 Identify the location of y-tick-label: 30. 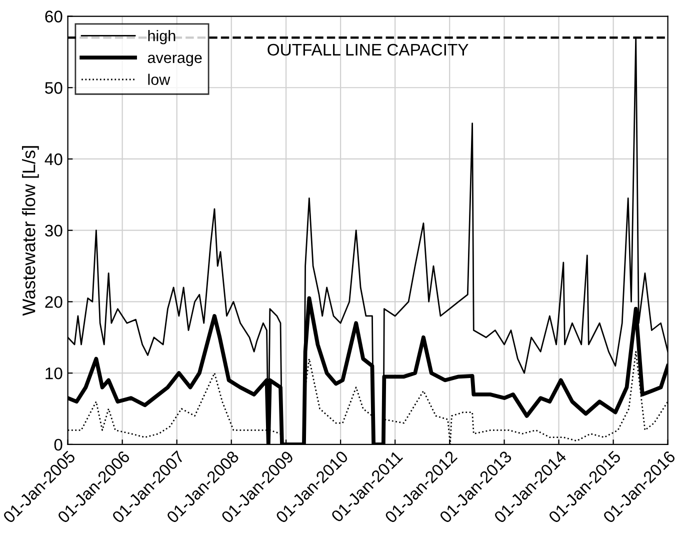
(53, 230).